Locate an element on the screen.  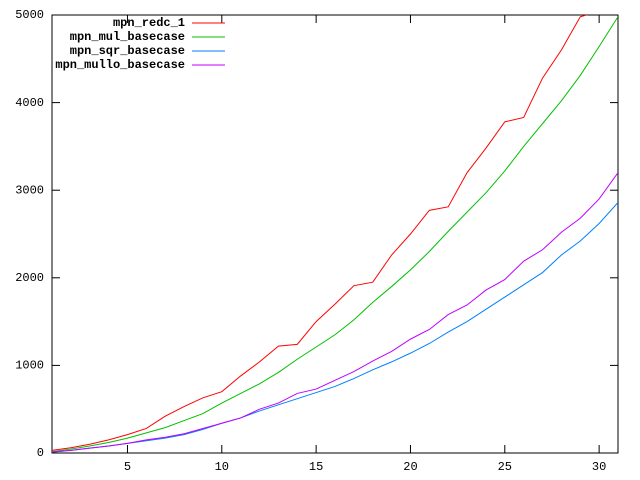
y-tick-label: 3000 is located at coordinates (29, 190).